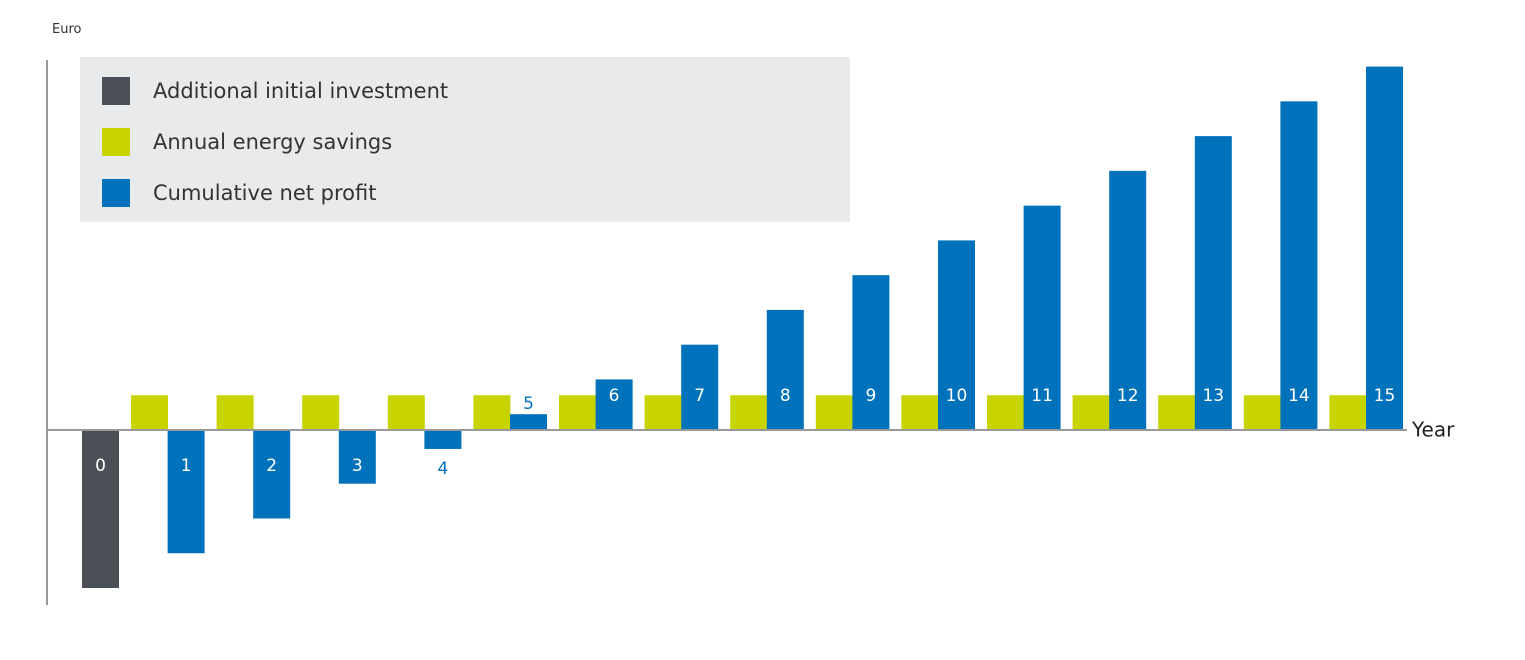 This screenshot has width=1525, height=660. Describe the element at coordinates (116, 193) in the screenshot. I see `legend-swatch-profit` at that location.